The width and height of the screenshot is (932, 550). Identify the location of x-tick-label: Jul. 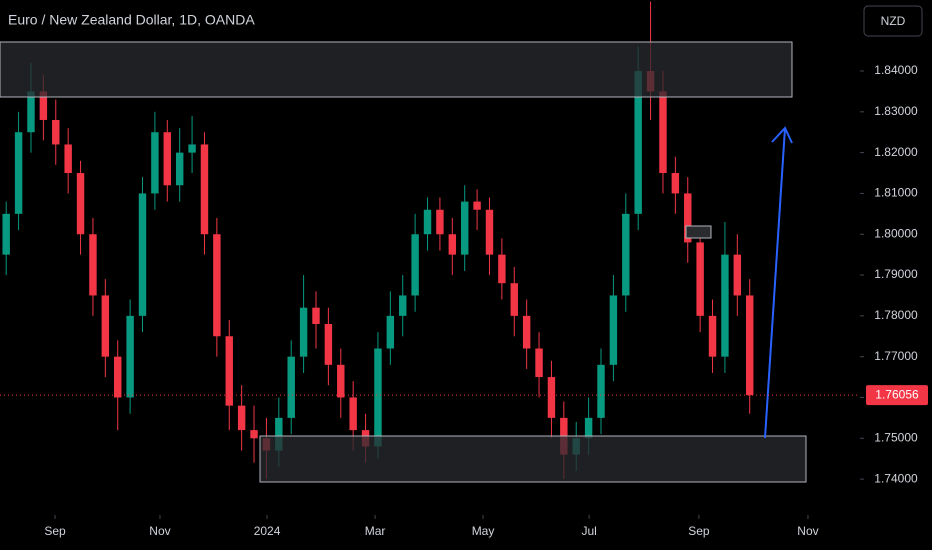
(588, 531).